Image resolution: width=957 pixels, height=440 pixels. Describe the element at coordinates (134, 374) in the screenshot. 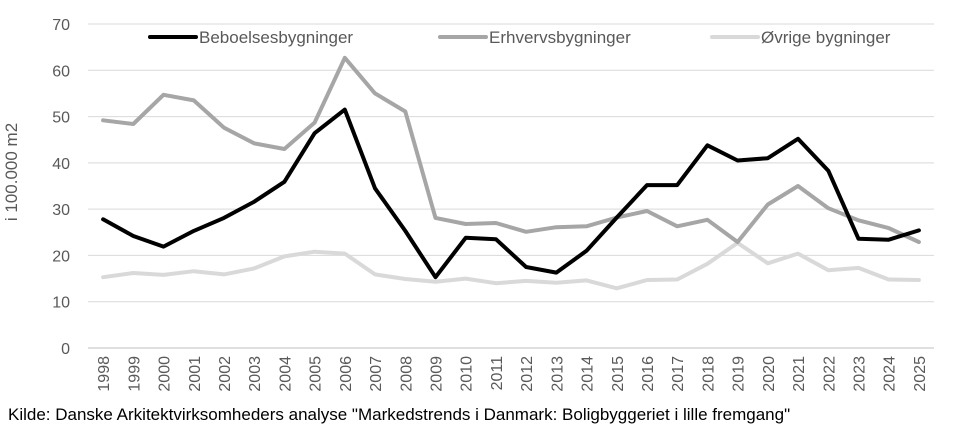

I see `x-tick-label: 1999` at that location.